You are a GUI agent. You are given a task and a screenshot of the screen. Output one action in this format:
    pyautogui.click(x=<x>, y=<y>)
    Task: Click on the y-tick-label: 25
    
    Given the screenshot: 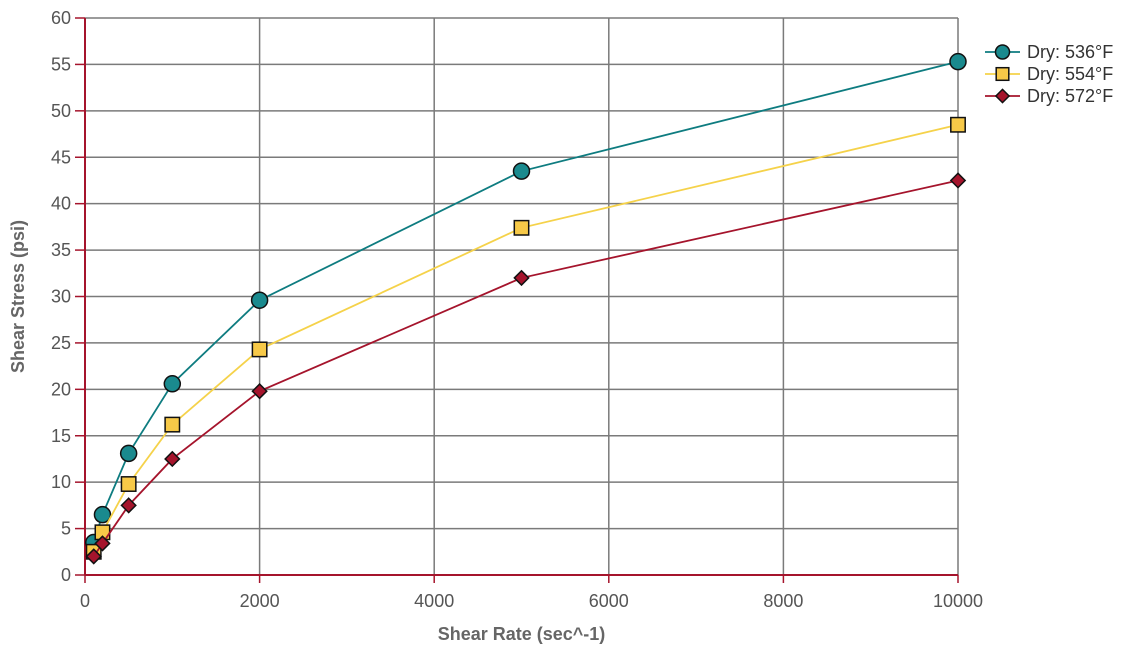 What is the action you would take?
    pyautogui.click(x=61, y=343)
    